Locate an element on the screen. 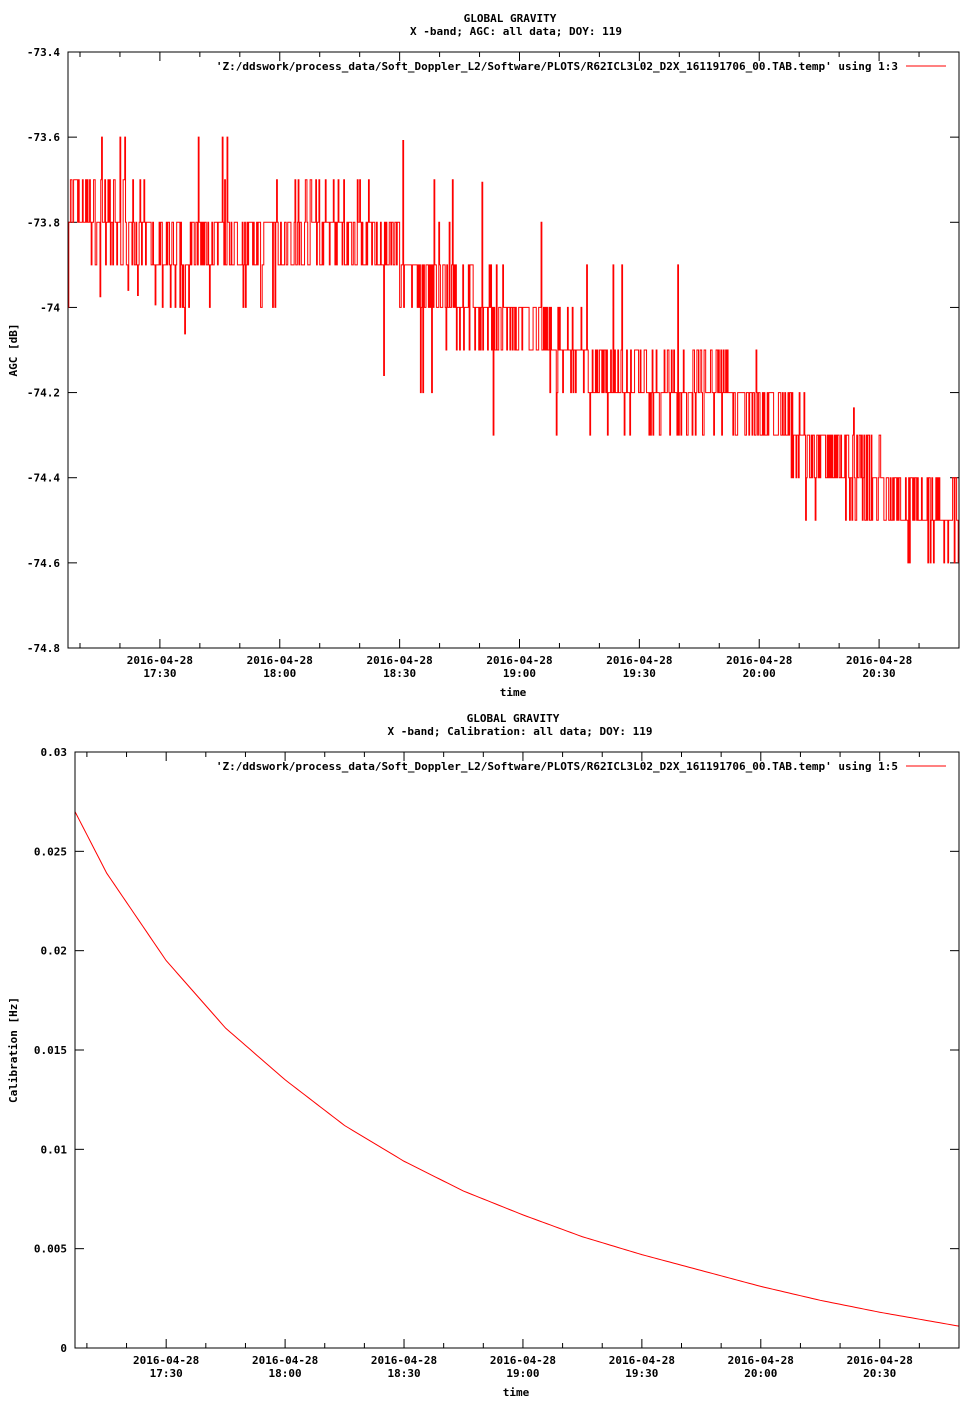 The image size is (980, 1405). calibration-ytick-label: 0.015 is located at coordinates (50, 1050).